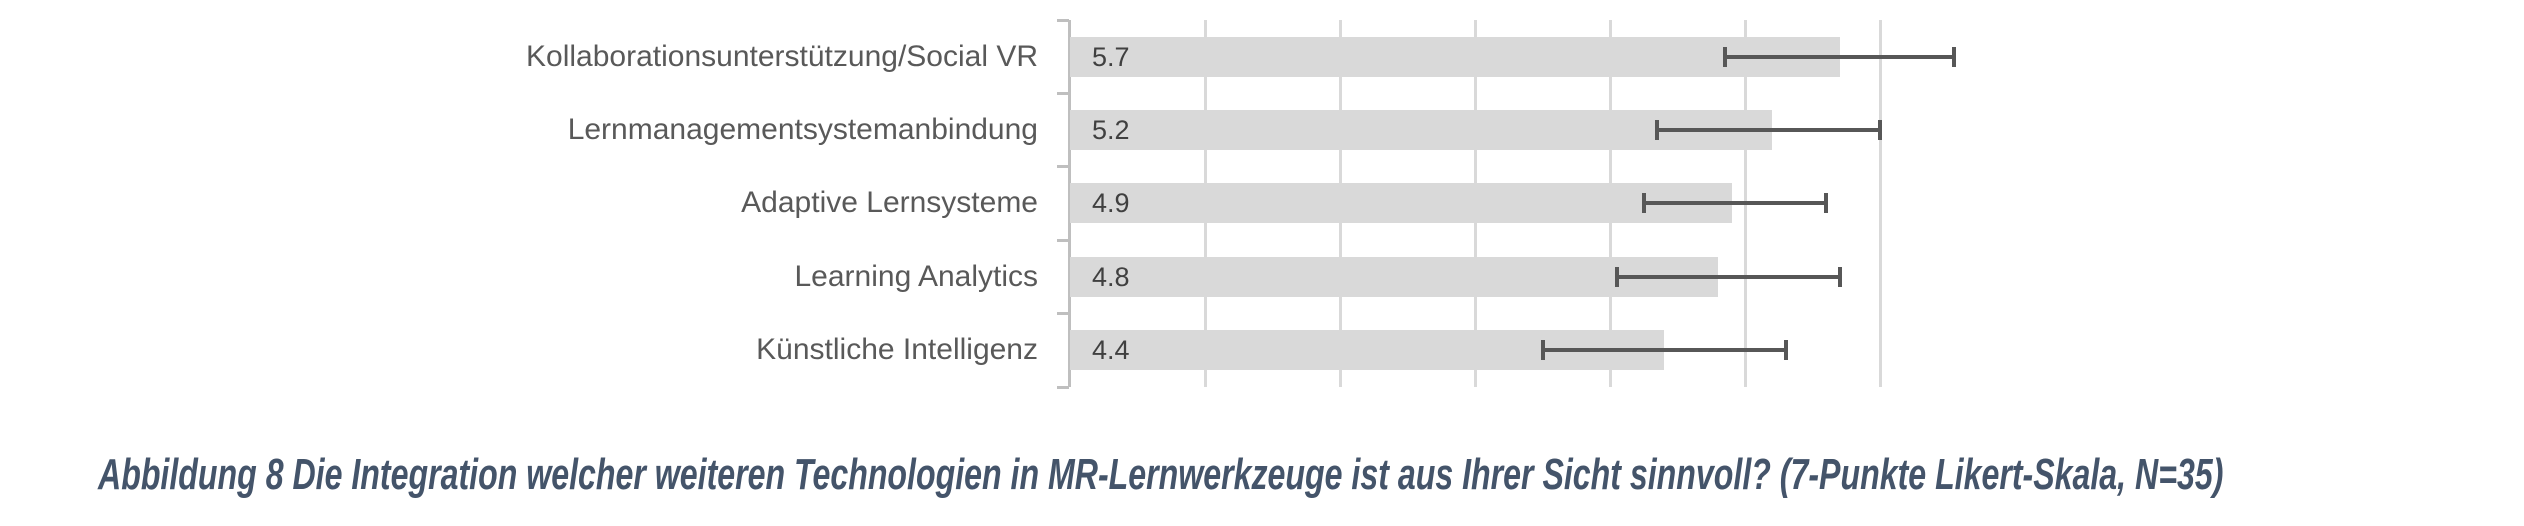 Image resolution: width=2524 pixels, height=526 pixels. I want to click on bar-value-label: 4.4, so click(1111, 350).